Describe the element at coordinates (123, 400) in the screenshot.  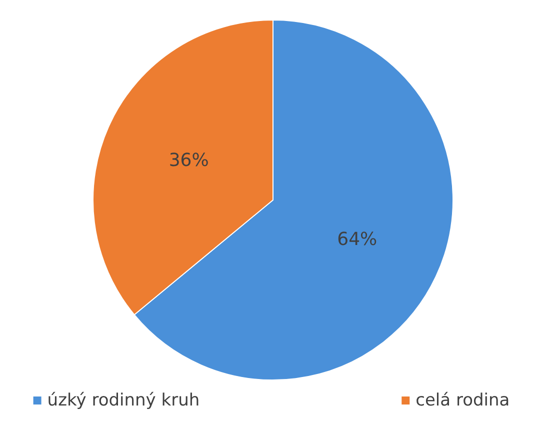
I see `legend-label: úzký rodinný kruh` at that location.